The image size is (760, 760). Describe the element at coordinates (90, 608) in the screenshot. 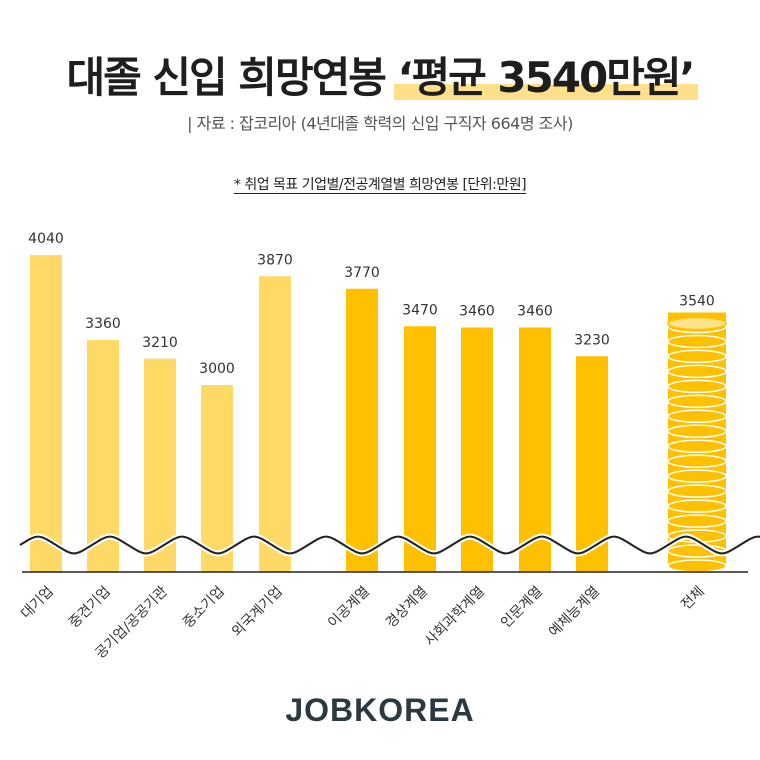

I see `category-label: 중견기업` at that location.